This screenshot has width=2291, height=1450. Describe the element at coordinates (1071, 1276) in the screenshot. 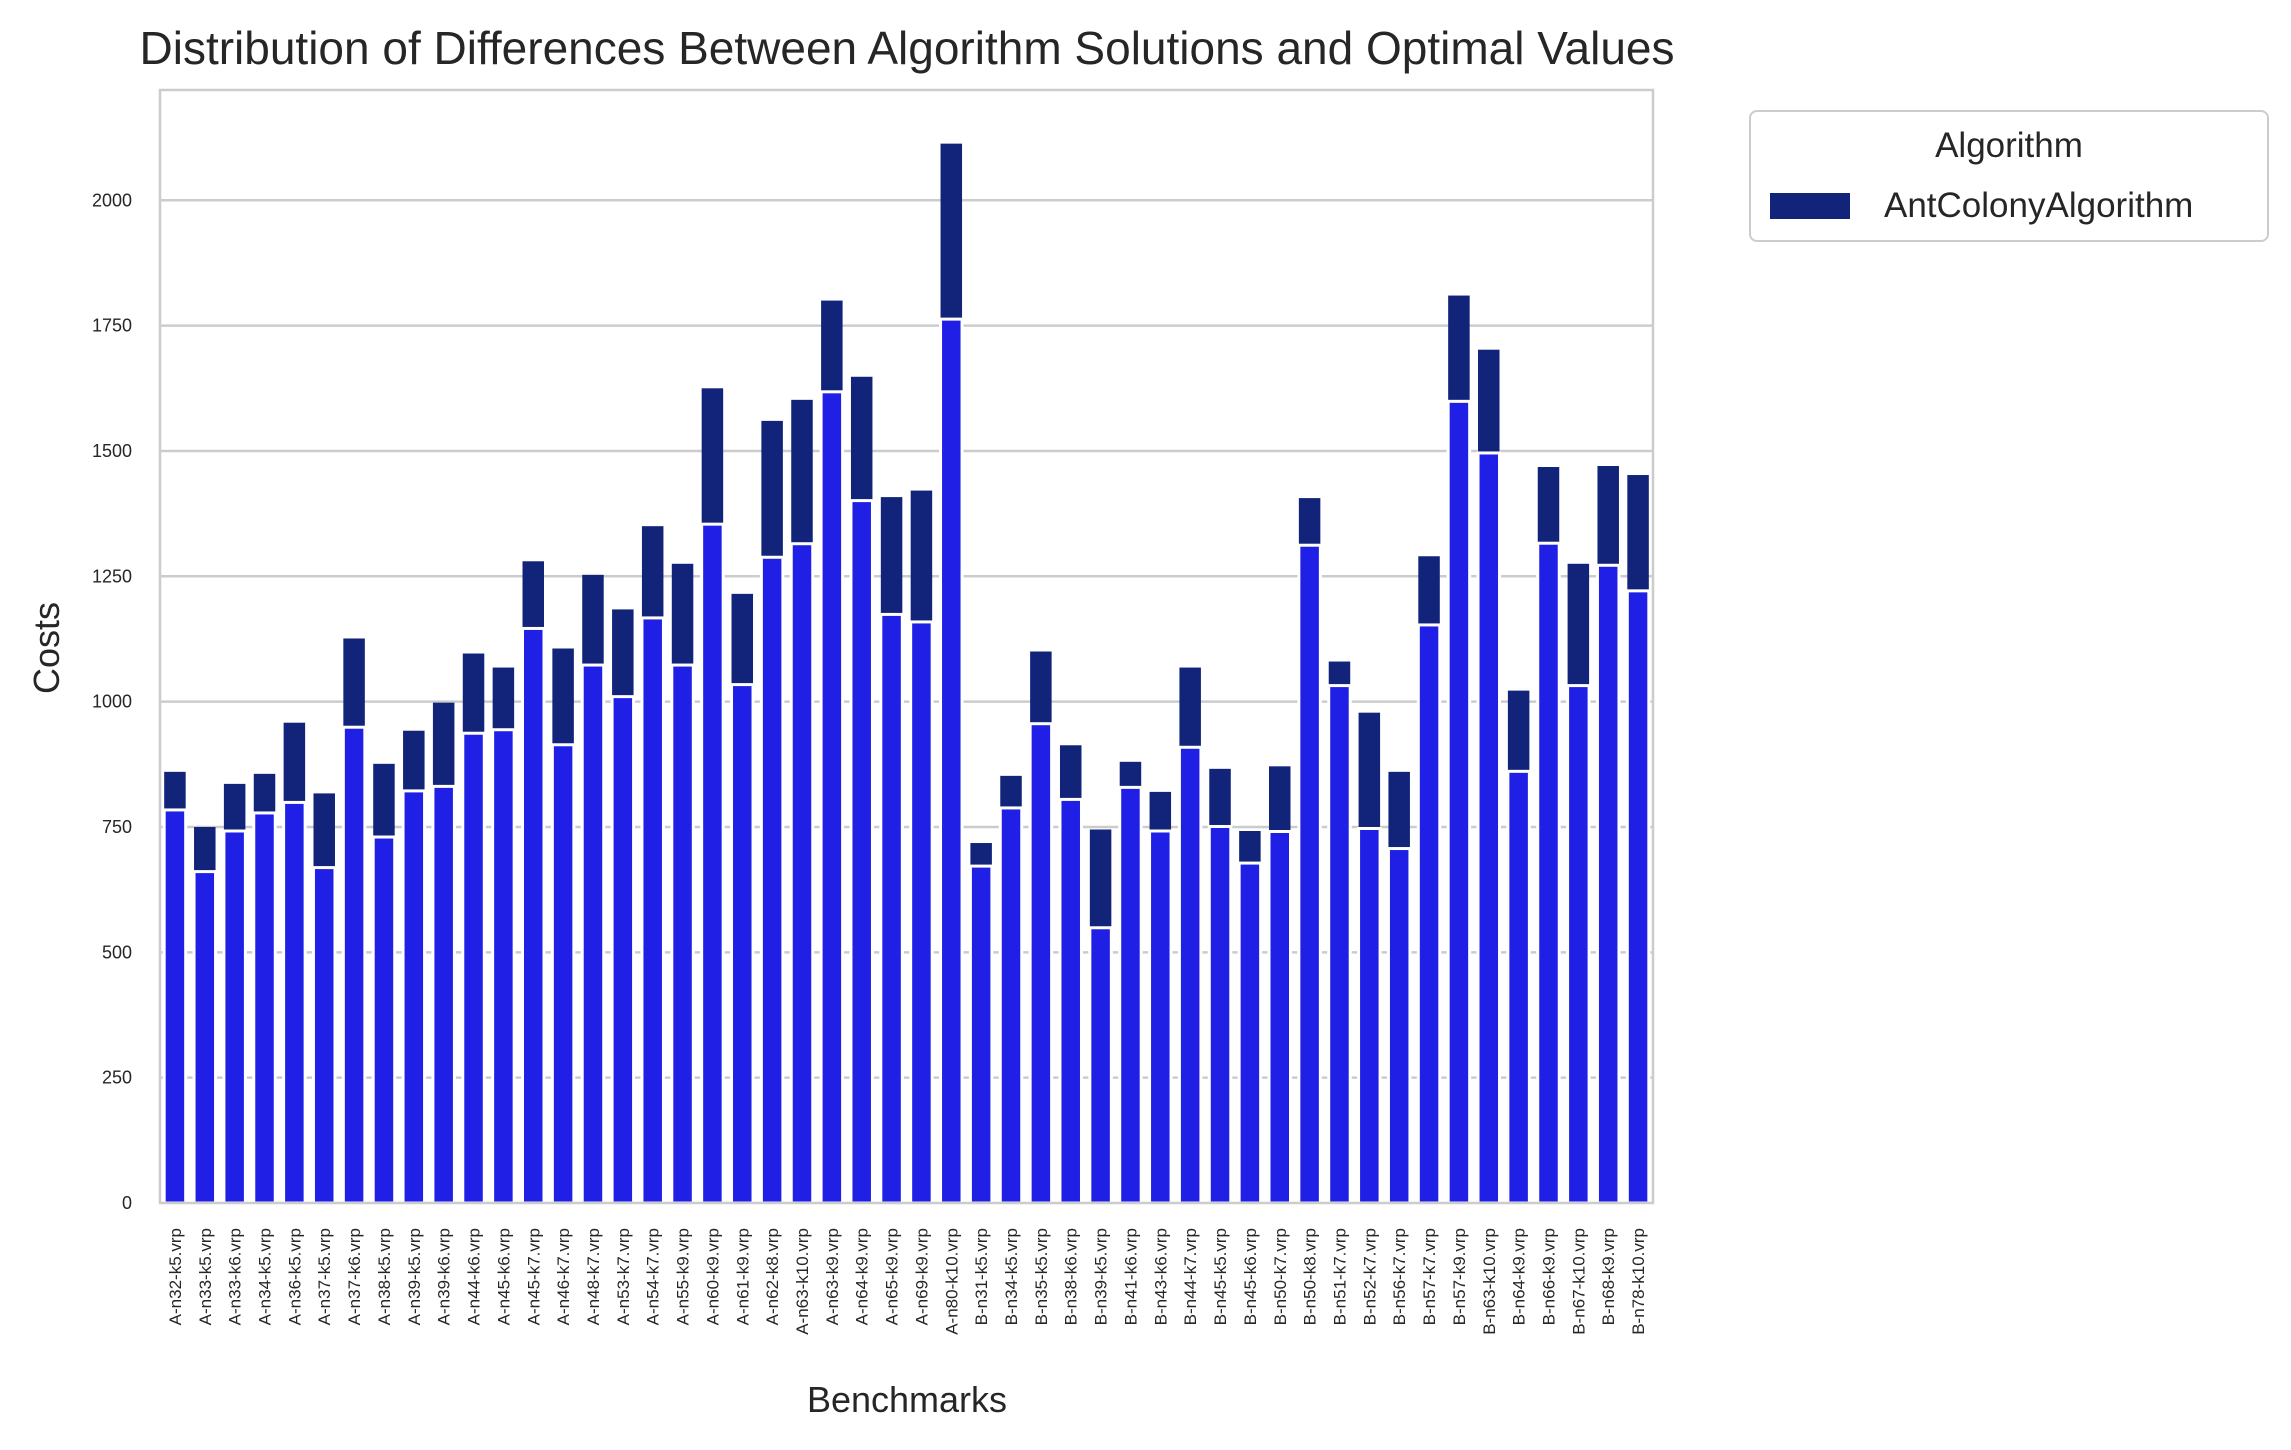

I see `x-tick-label: B-n38-k6.vrp` at that location.